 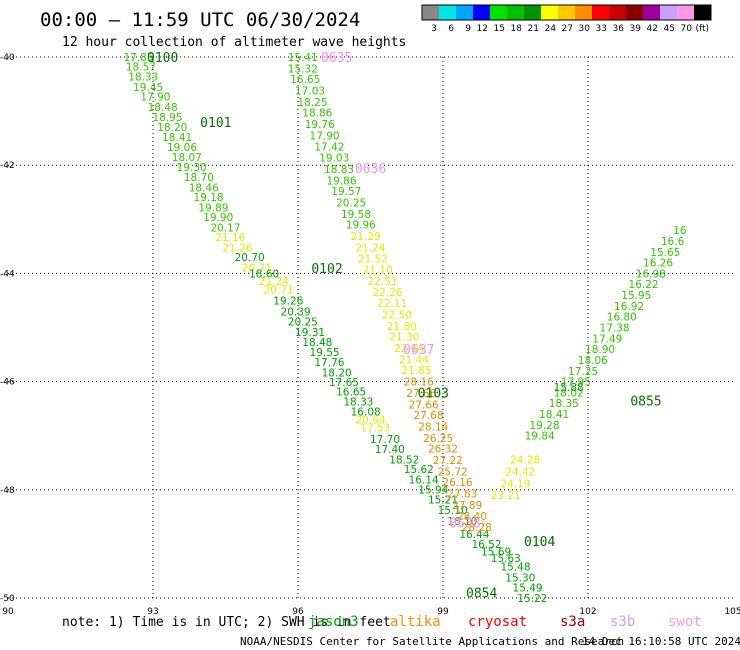 What do you see at coordinates (554, 415) in the screenshot?
I see `wave-height-value: 18.41` at bounding box center [554, 415].